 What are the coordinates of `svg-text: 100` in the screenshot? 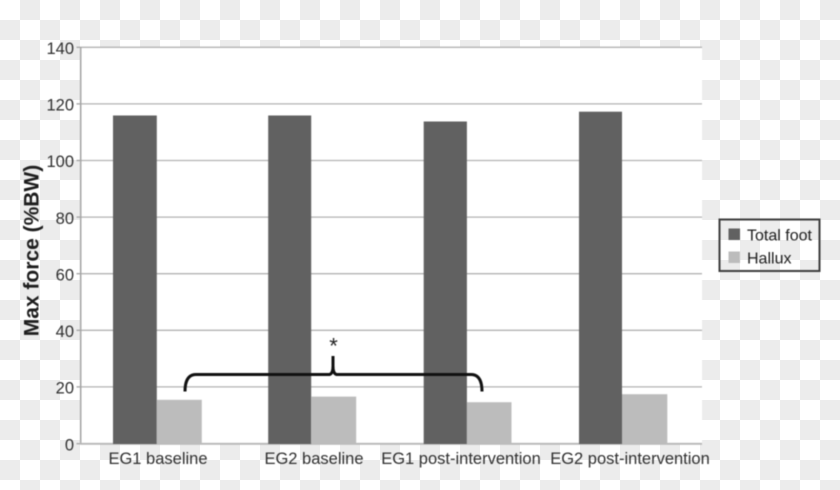 It's located at (60, 162).